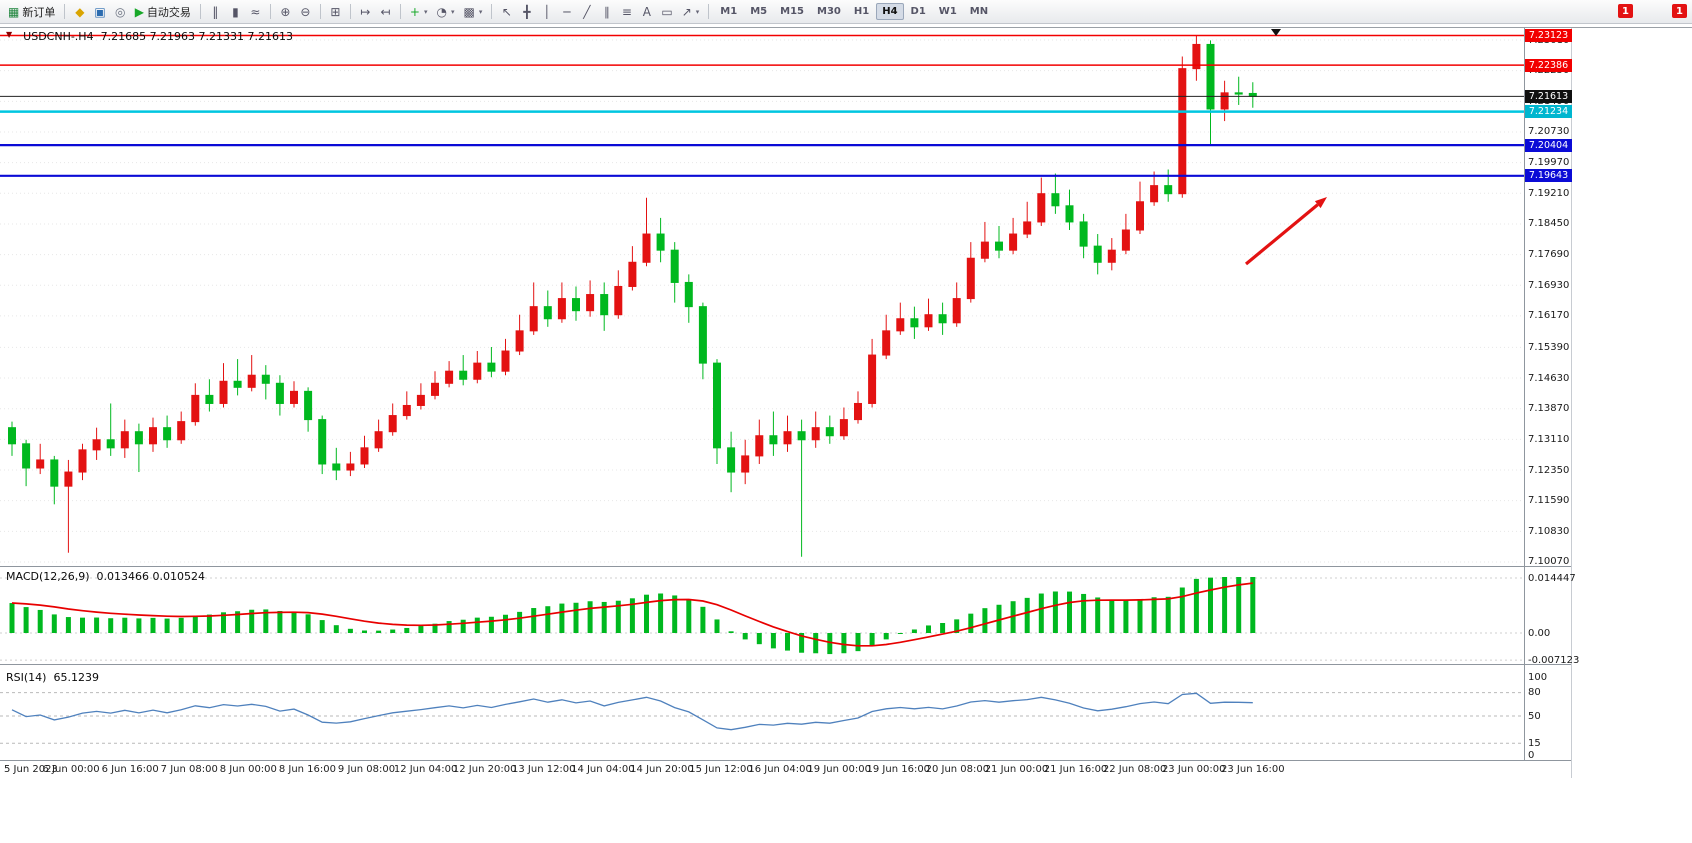 The width and height of the screenshot is (1692, 843). I want to click on autotrade-button: ▶ 自动交易, so click(163, 11).